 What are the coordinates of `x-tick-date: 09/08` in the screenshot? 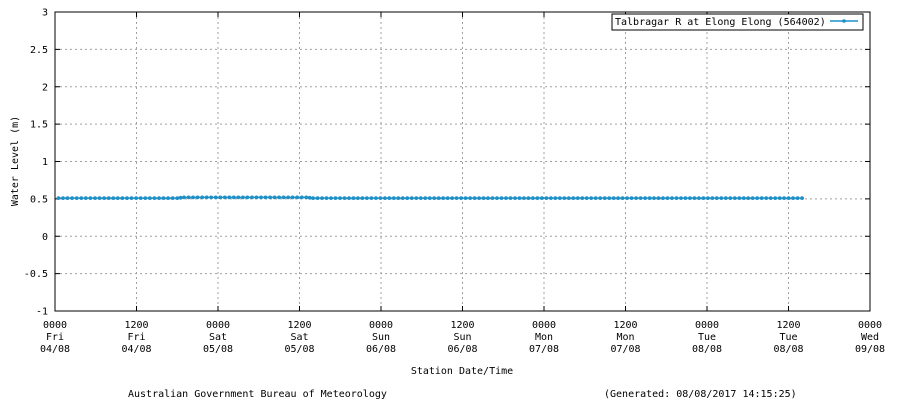 It's located at (870, 349).